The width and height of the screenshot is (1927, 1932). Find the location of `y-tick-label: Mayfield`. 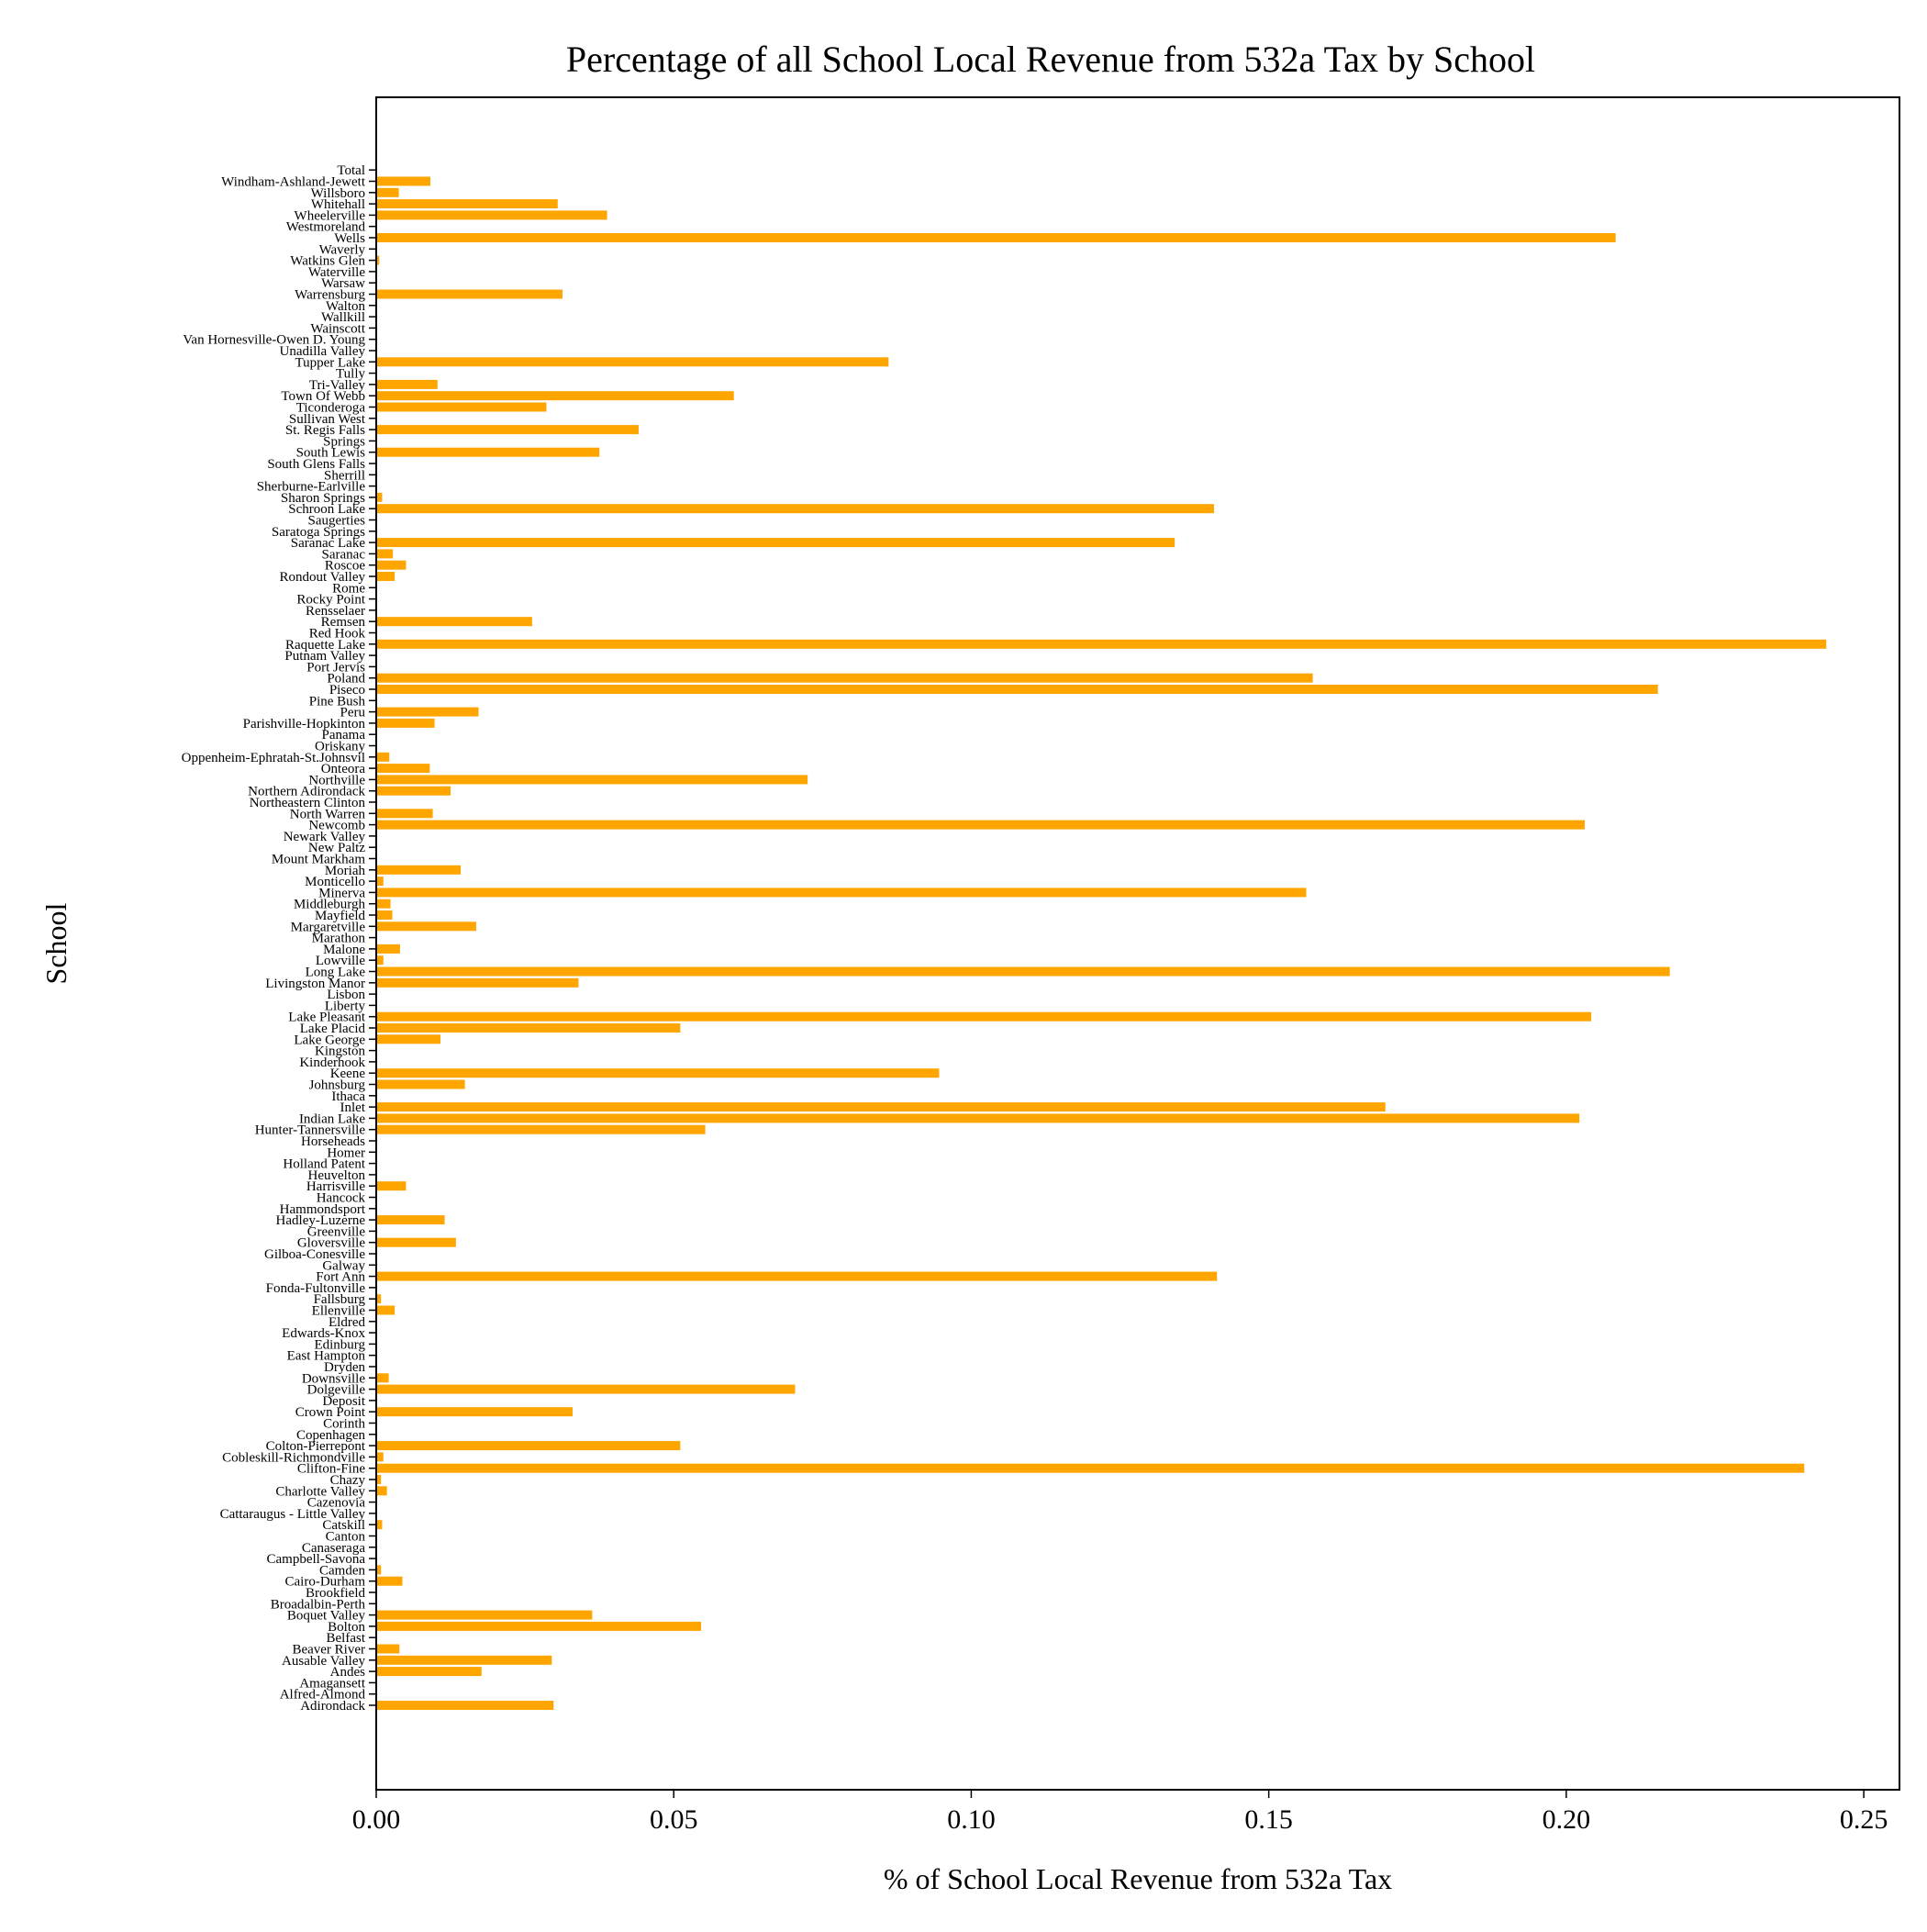

y-tick-label: Mayfield is located at coordinates (340, 916).